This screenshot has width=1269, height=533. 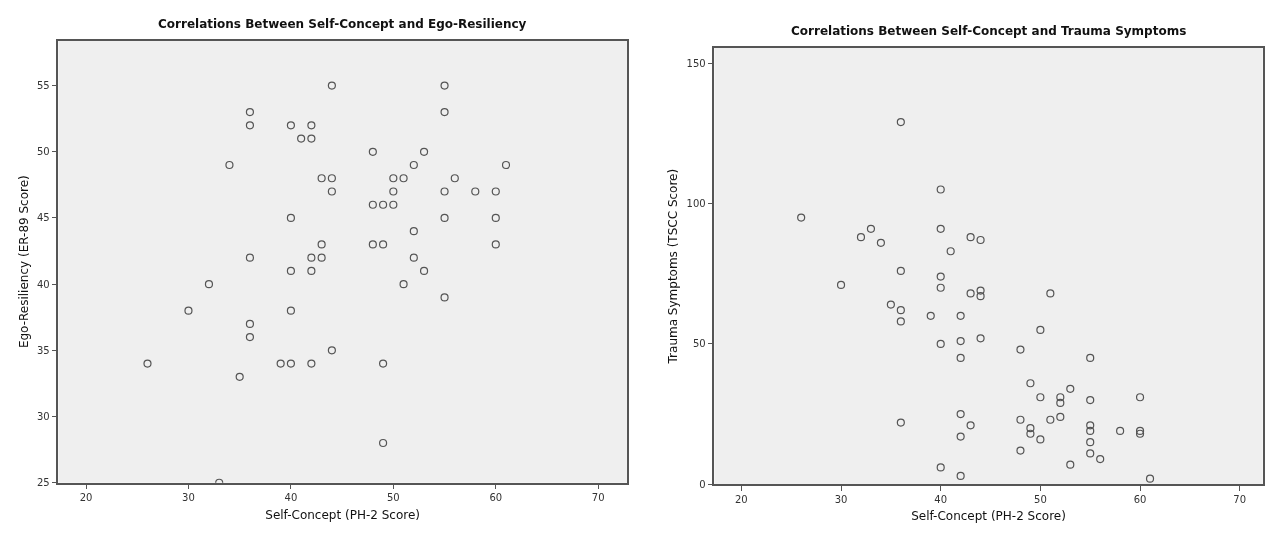 I want to click on y-tick-label: 25, so click(x=43, y=483).